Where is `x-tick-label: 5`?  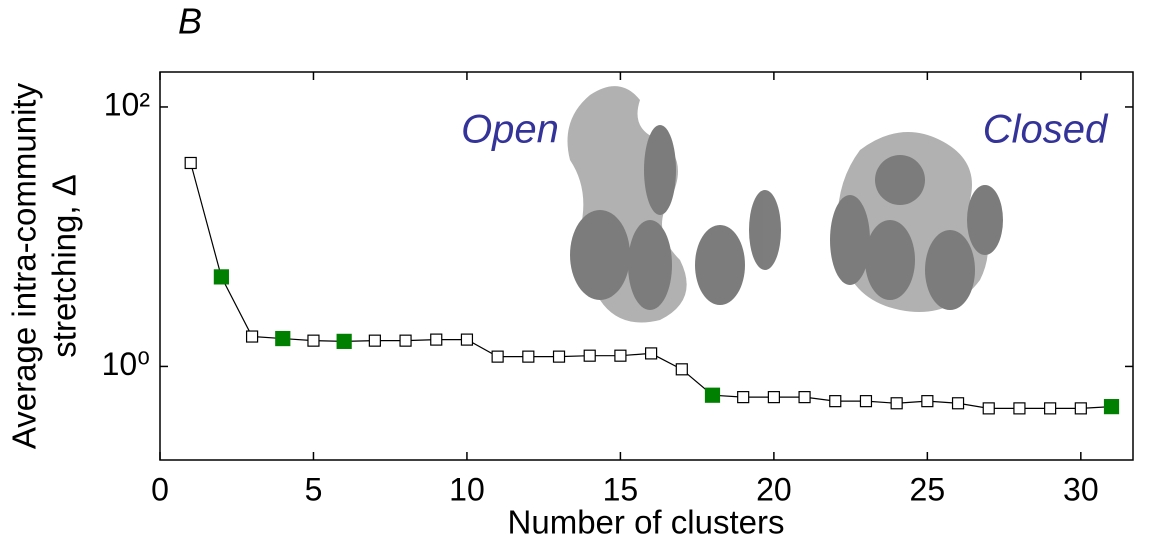 x-tick-label: 5 is located at coordinates (314, 489).